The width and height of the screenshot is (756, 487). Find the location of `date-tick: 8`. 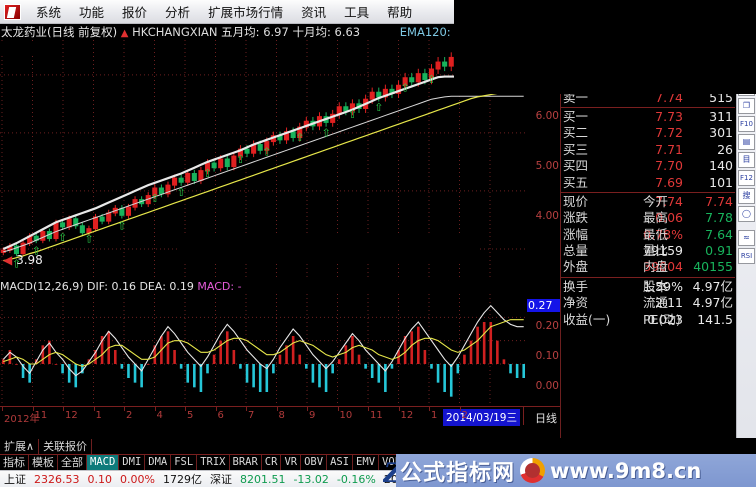

date-tick: 8 is located at coordinates (281, 415).